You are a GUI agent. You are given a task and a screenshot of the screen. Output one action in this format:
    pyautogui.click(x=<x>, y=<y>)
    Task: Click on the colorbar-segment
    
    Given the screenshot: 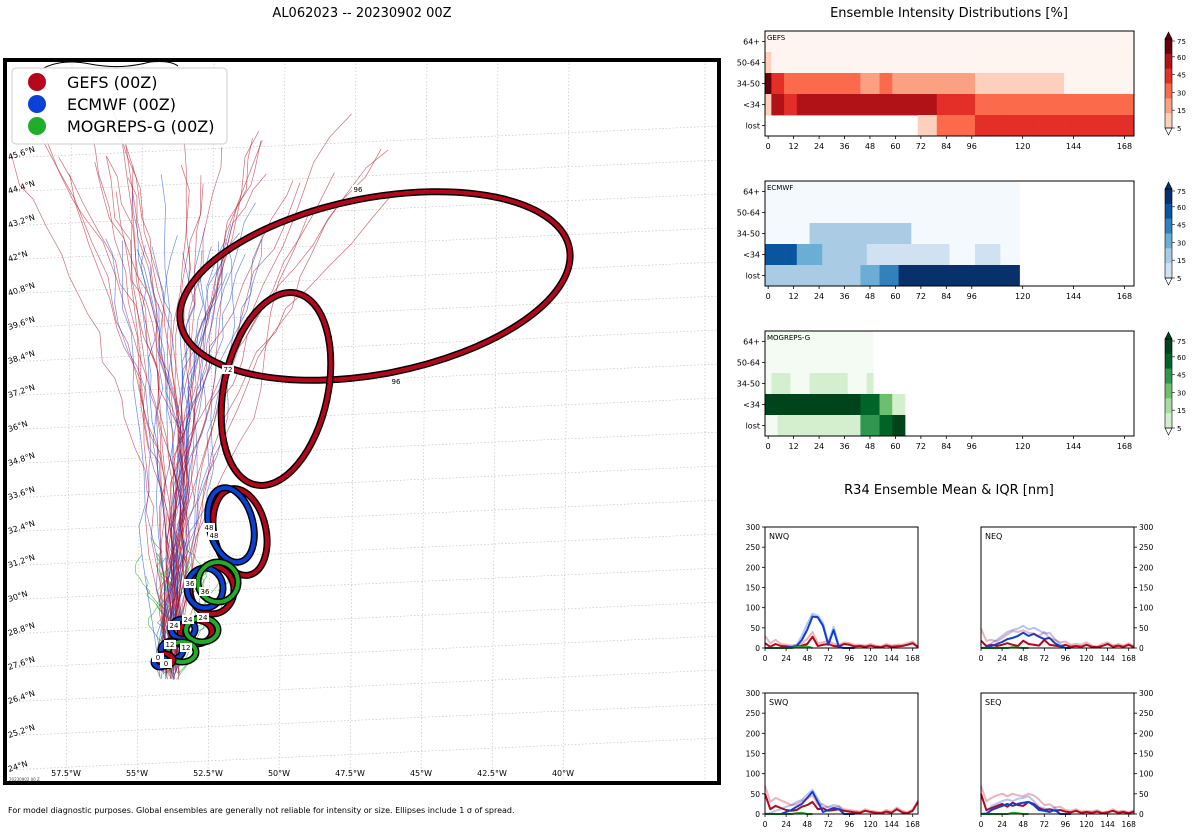 What is the action you would take?
    pyautogui.click(x=1168, y=421)
    